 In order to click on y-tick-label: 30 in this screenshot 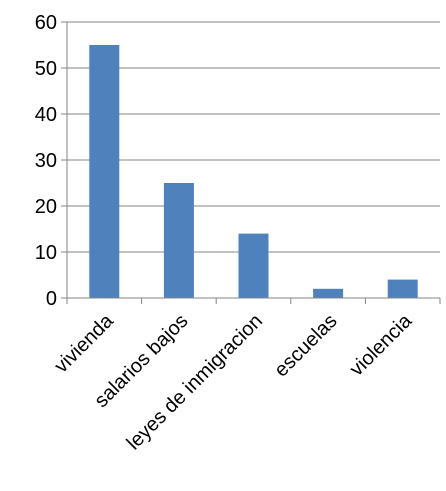, I will do `click(46, 161)`.